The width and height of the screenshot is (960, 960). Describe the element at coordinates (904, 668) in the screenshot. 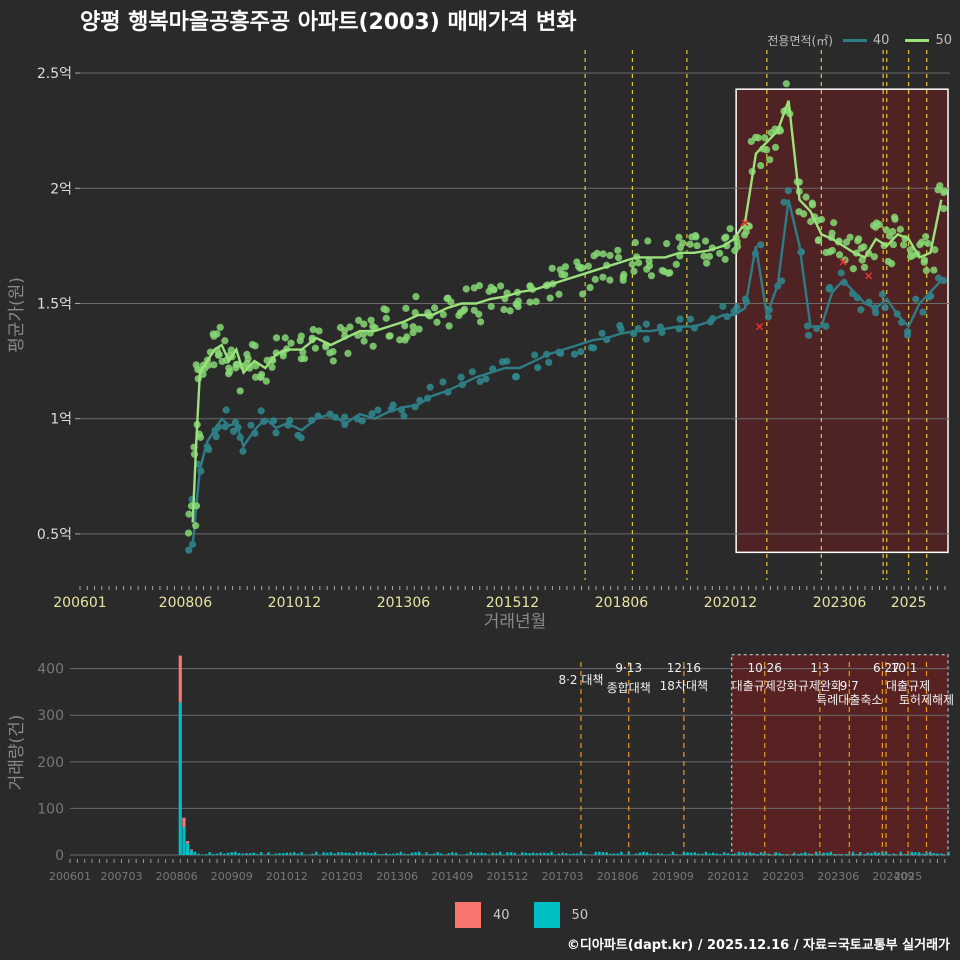

I see `policy-annotation: 10·1` at that location.